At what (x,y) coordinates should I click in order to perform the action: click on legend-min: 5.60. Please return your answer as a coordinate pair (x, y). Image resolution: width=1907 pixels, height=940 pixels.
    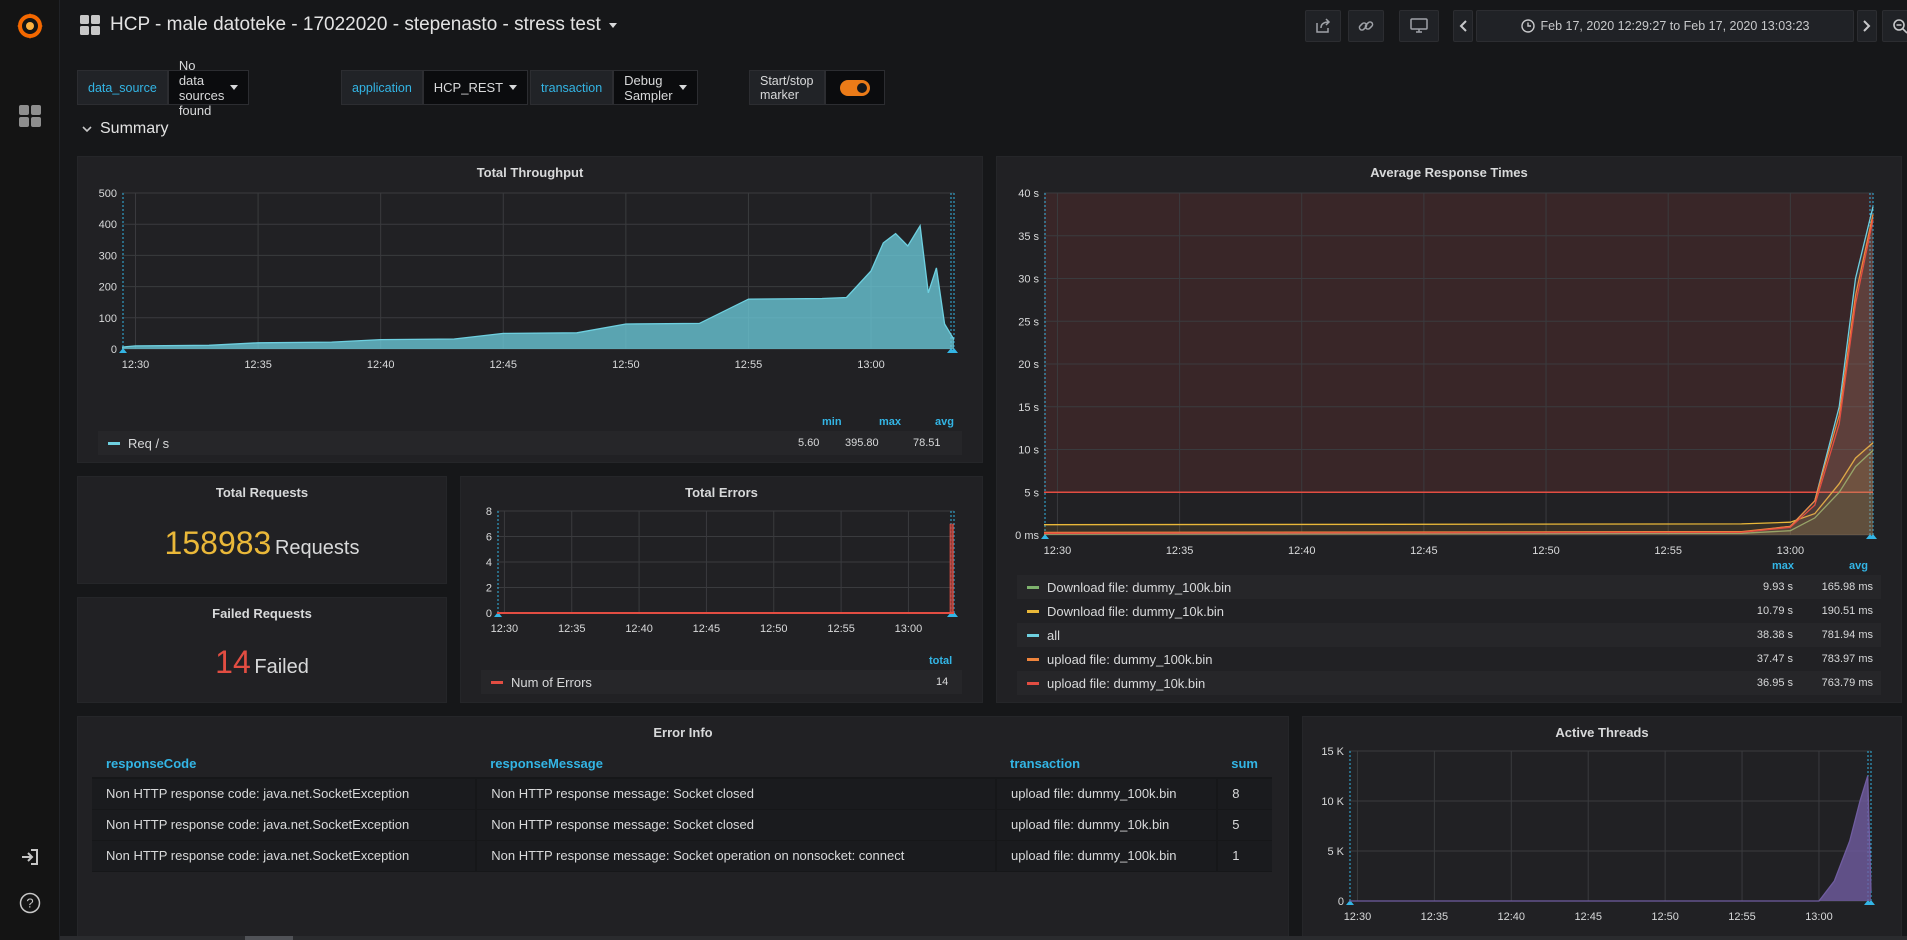
    Looking at the image, I should click on (809, 443).